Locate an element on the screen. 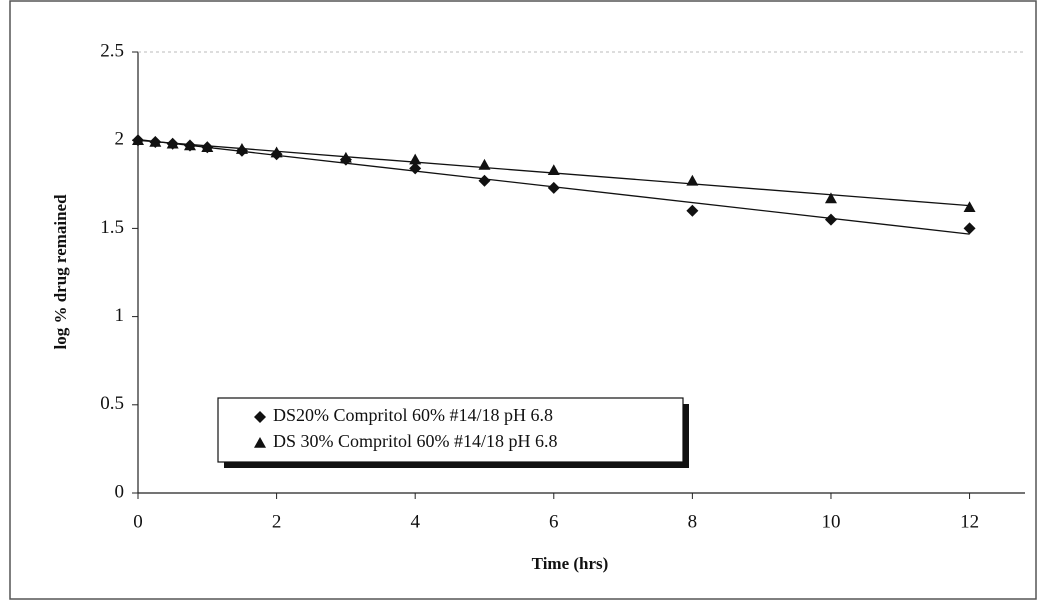  x-tick-label: 0 is located at coordinates (138, 521).